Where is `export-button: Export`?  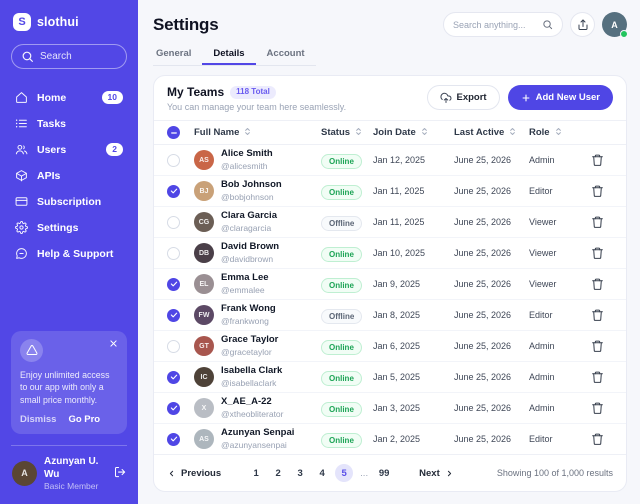 export-button: Export is located at coordinates (463, 97).